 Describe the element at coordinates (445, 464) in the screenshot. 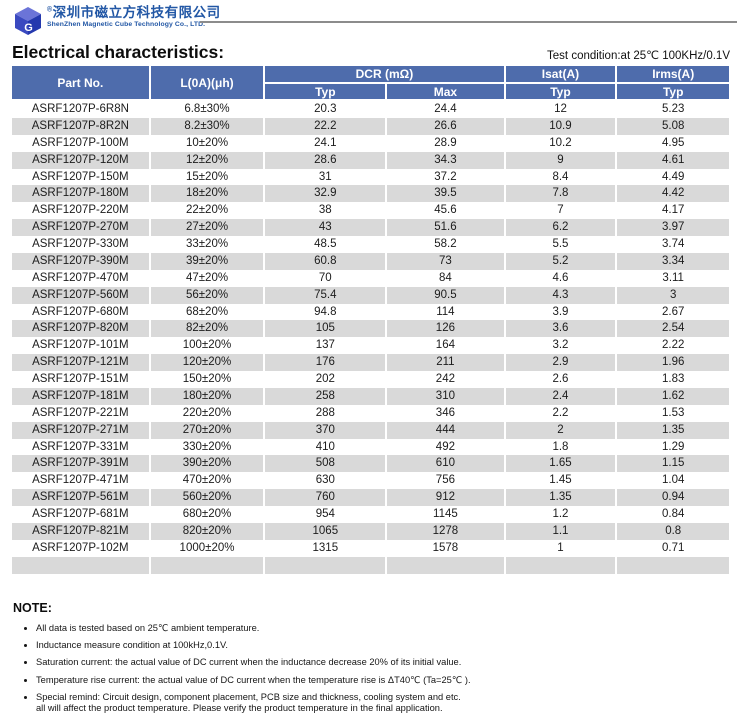

I see `table-cell: 610` at that location.